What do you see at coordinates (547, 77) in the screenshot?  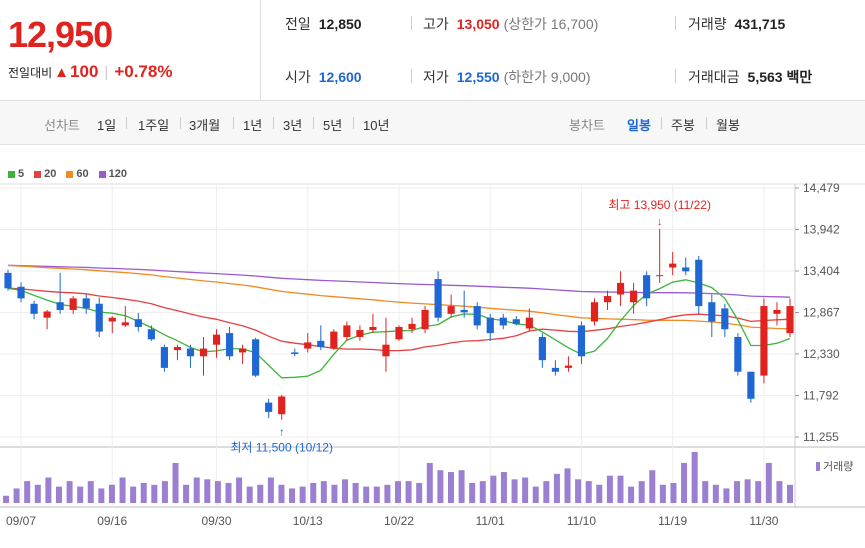 I see `stat-sub: (하한가 9,000)` at bounding box center [547, 77].